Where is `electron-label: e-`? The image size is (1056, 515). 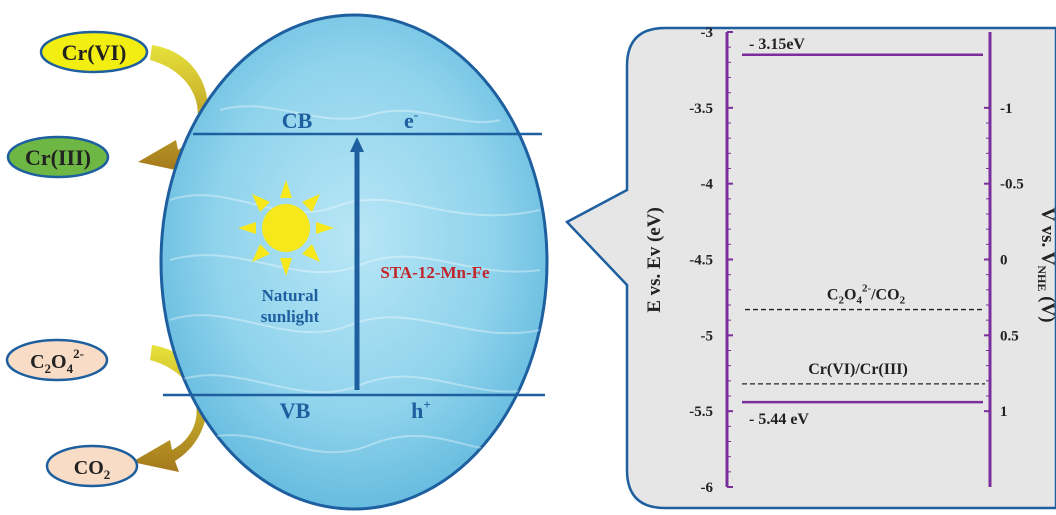
electron-label: e- is located at coordinates (411, 120).